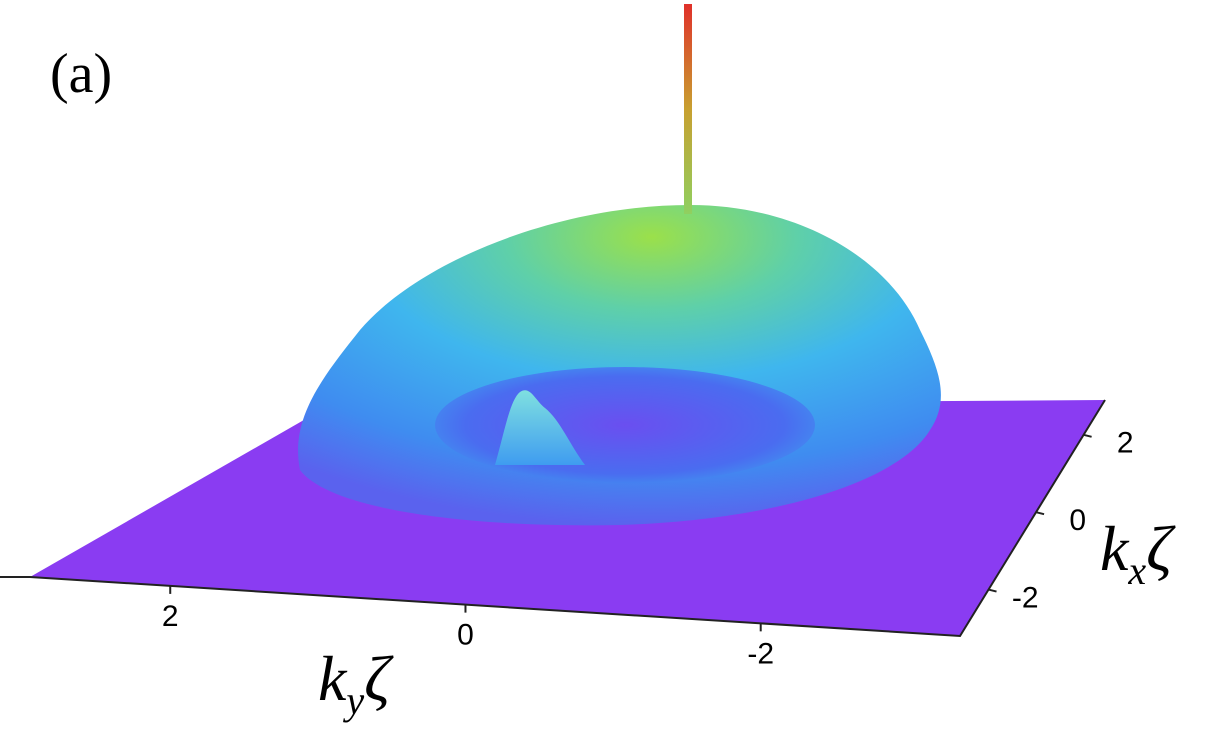 This screenshot has width=1217, height=731. What do you see at coordinates (1161, 548) in the screenshot?
I see `y-label-tail: ζ` at bounding box center [1161, 548].